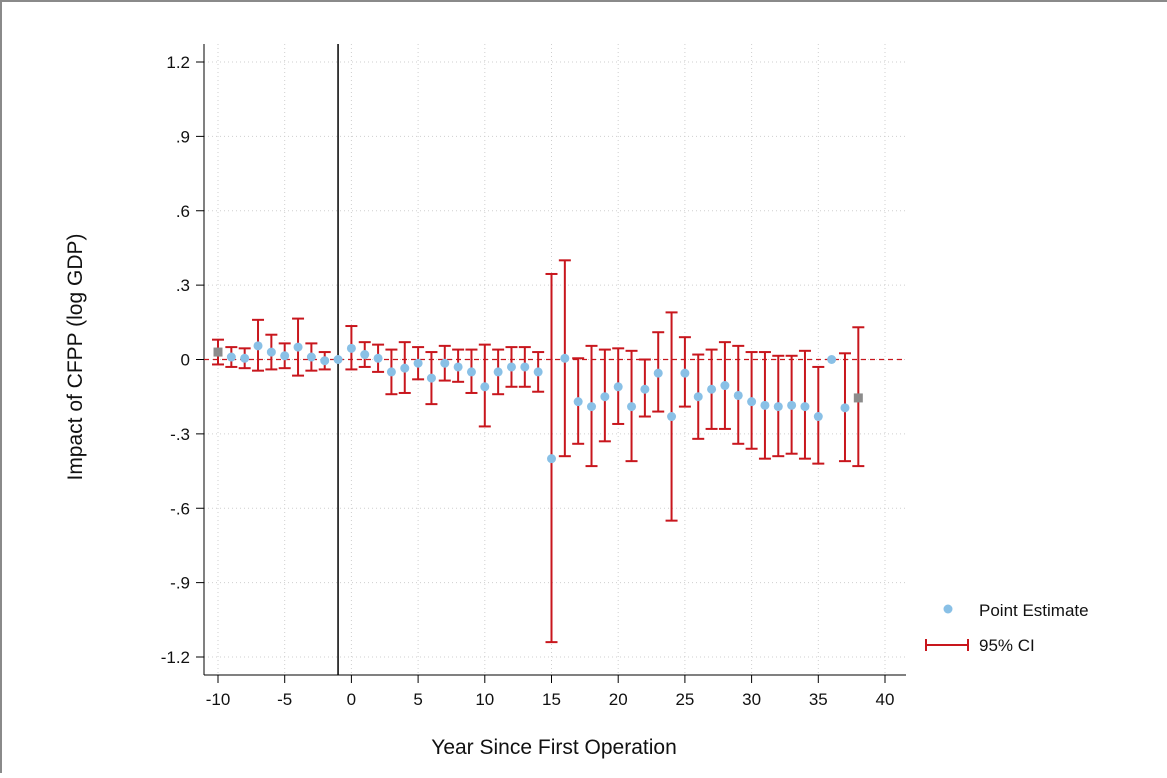  I want to click on x-tick-label-7: 25, so click(684, 699).